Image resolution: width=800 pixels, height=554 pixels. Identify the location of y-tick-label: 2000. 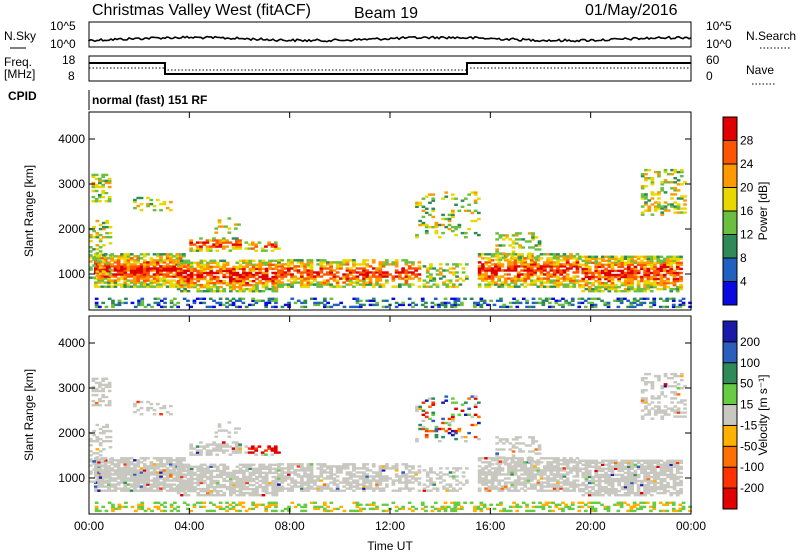
(71, 229).